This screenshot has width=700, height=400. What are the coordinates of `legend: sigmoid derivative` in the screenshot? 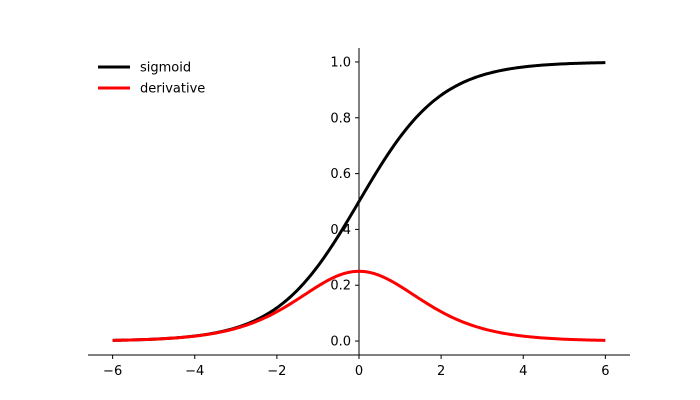 It's located at (151, 79).